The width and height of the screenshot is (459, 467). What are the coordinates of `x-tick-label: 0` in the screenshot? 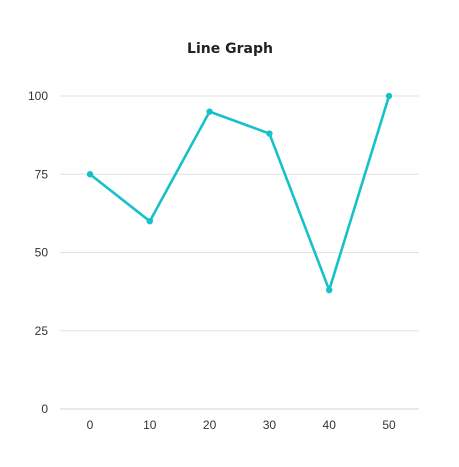 It's located at (90, 425).